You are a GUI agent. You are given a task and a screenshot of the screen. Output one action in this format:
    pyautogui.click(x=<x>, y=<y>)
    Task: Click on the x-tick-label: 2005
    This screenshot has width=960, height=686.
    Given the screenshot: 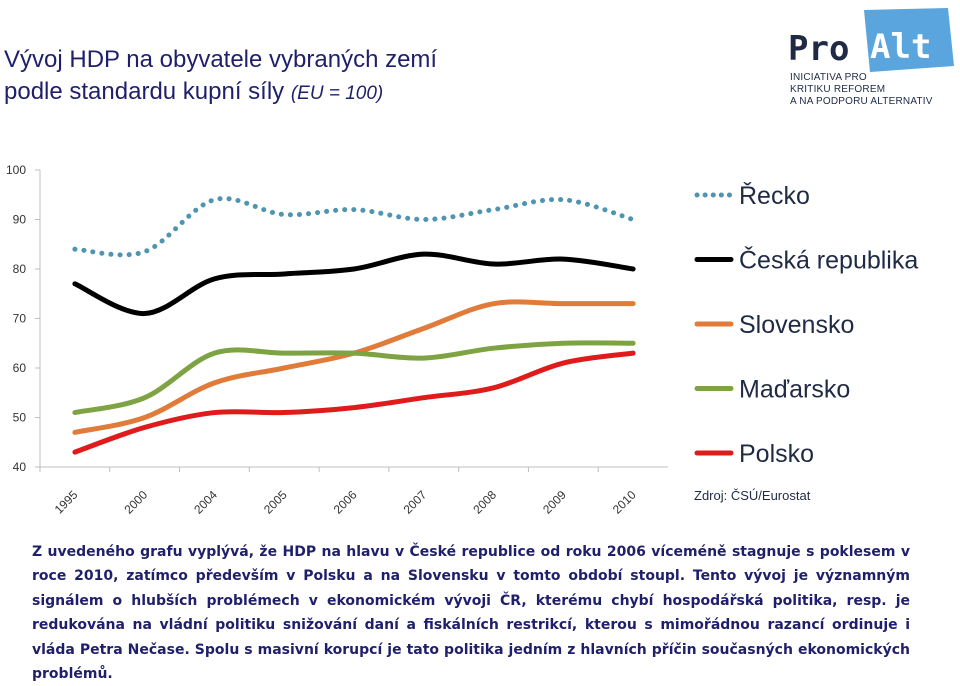 What is the action you would take?
    pyautogui.click(x=275, y=502)
    